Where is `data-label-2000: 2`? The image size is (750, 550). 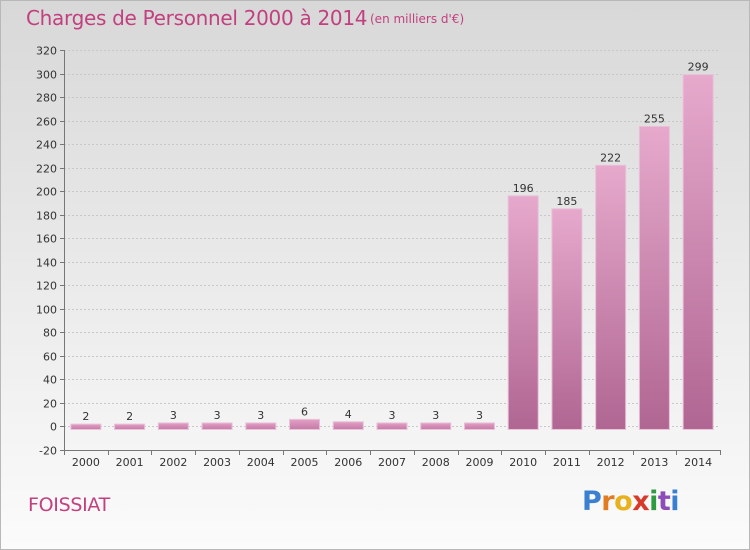 data-label-2000: 2 is located at coordinates (85, 416).